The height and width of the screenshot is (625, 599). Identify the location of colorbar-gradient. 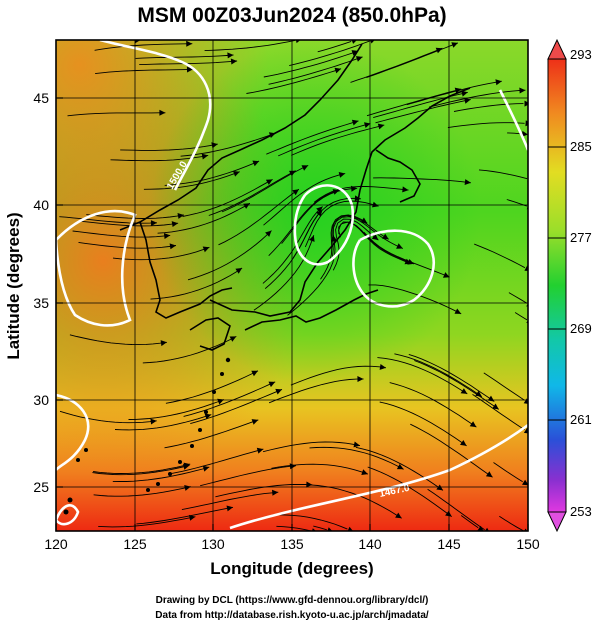
(557, 285).